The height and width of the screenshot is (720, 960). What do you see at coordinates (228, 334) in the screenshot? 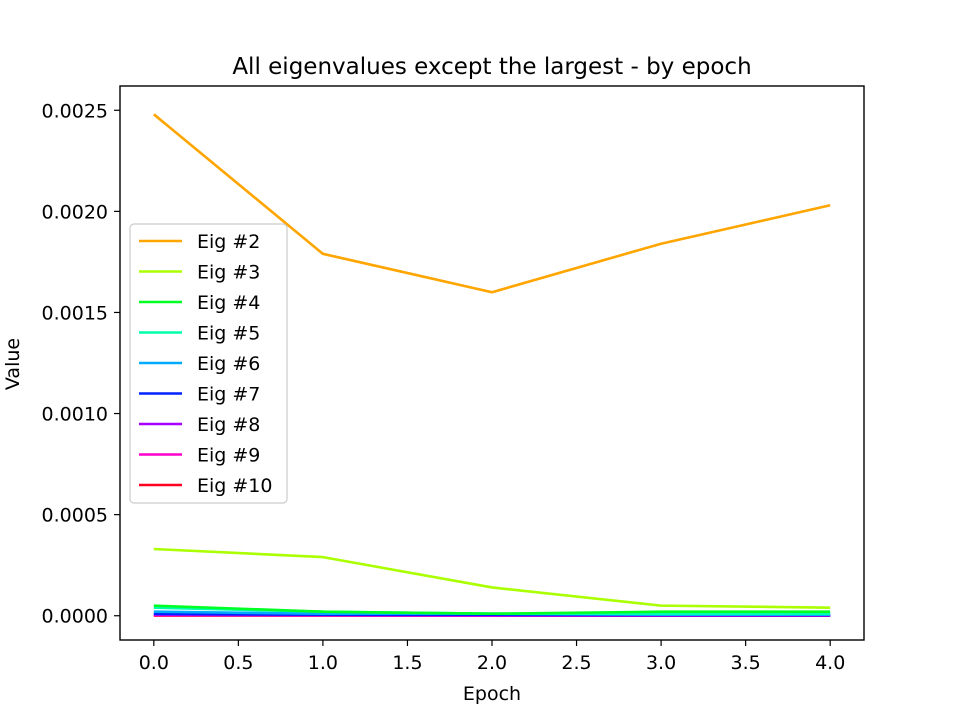
I see `legend-label: Eig #5` at bounding box center [228, 334].